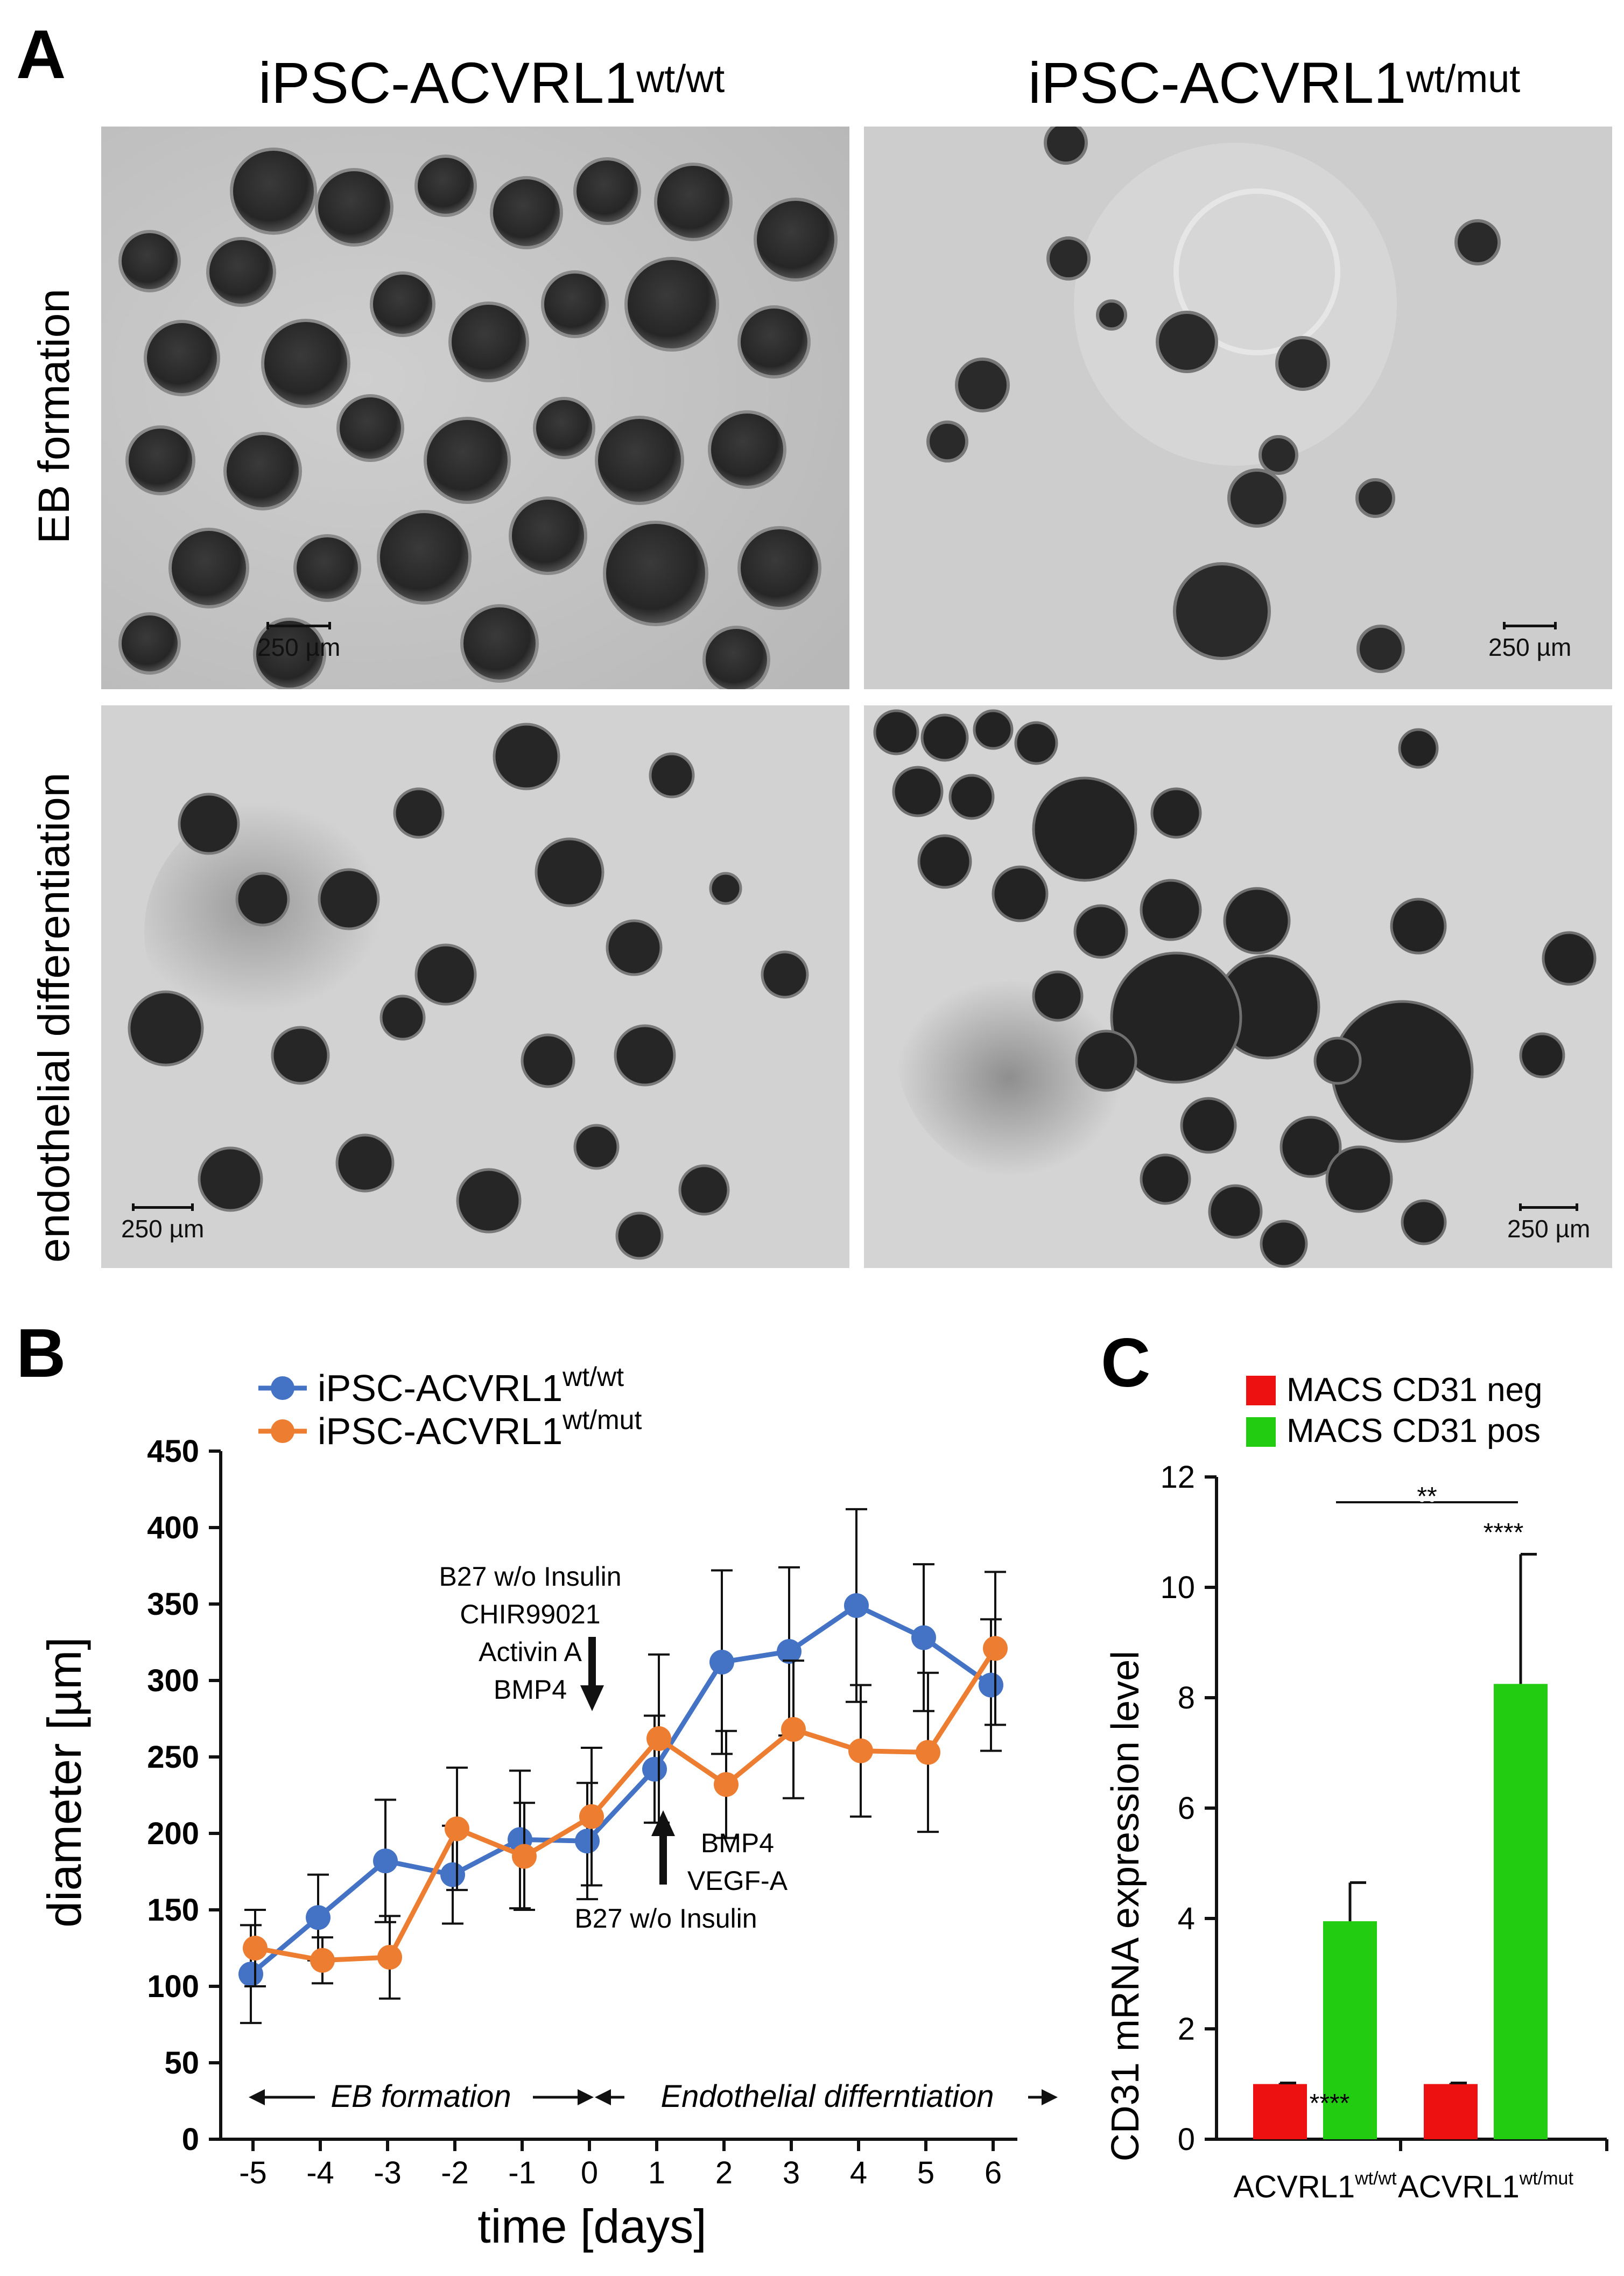 Image resolution: width=1624 pixels, height=2276 pixels. Describe the element at coordinates (1177, 1587) in the screenshot. I see `y-tick-label-c: 10` at that location.